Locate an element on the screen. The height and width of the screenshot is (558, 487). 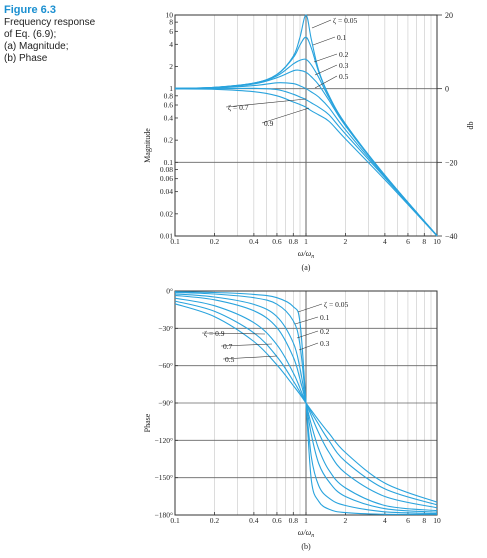
panel-label: (b) is located at coordinates (306, 546).